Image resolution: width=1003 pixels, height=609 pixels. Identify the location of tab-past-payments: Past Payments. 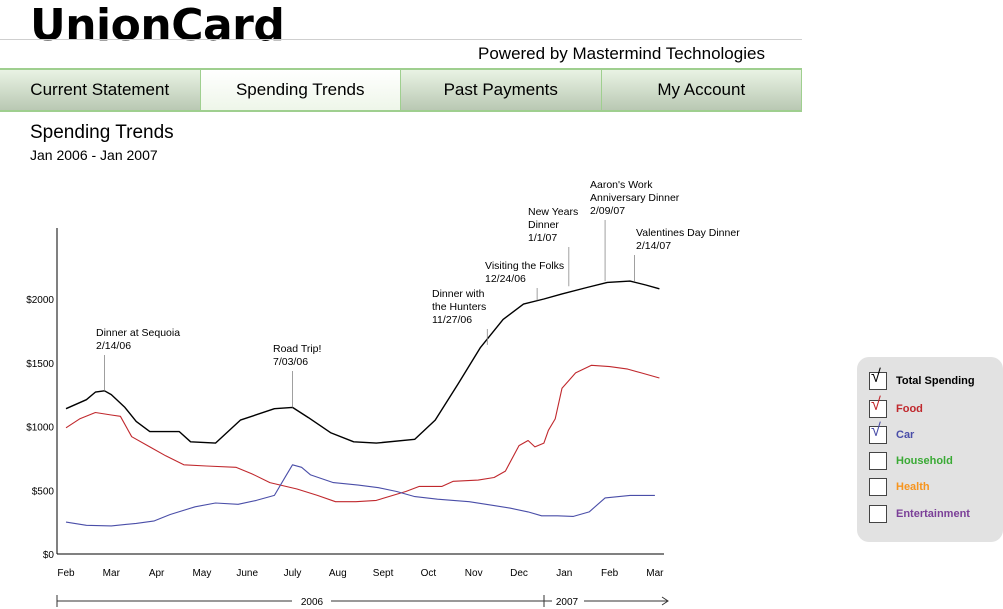
(501, 90).